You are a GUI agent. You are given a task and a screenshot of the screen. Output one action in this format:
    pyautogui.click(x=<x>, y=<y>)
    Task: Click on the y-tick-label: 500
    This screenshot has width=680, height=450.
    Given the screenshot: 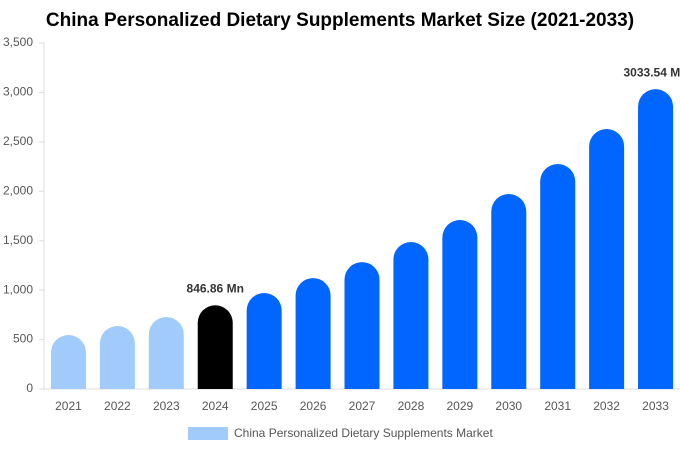 What is the action you would take?
    pyautogui.click(x=23, y=339)
    